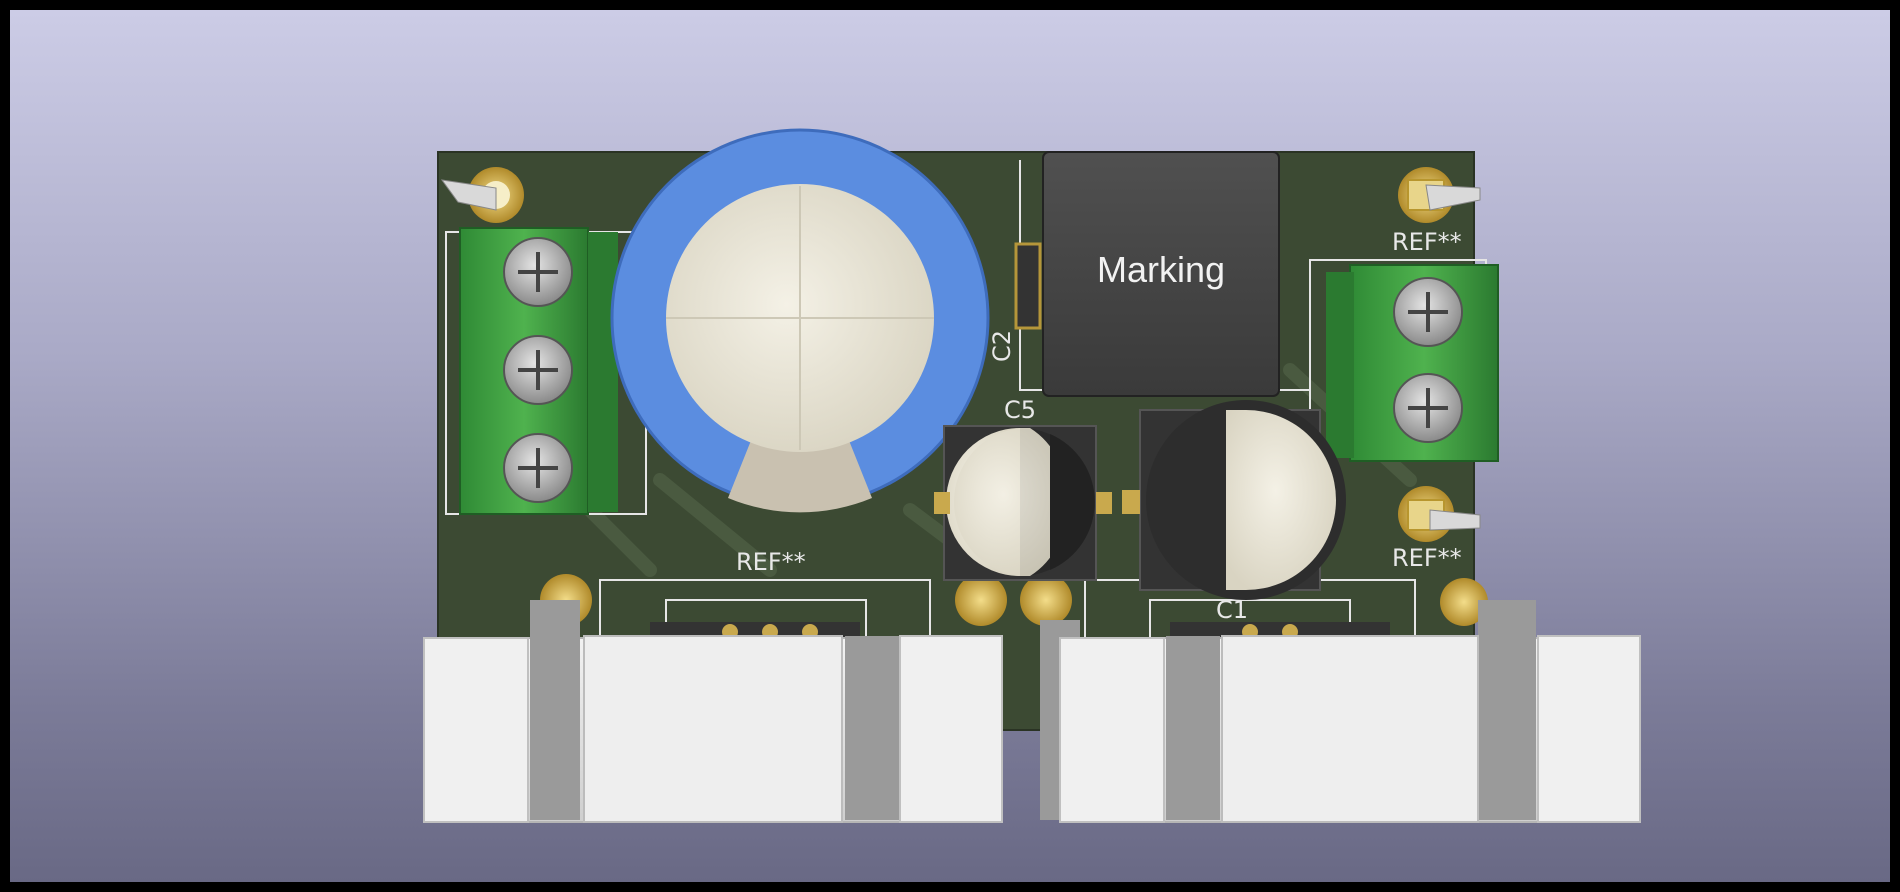 Image resolution: width=1900 pixels, height=892 pixels. Describe the element at coordinates (1028, 286) in the screenshot. I see `capacitor-c2-body` at that location.